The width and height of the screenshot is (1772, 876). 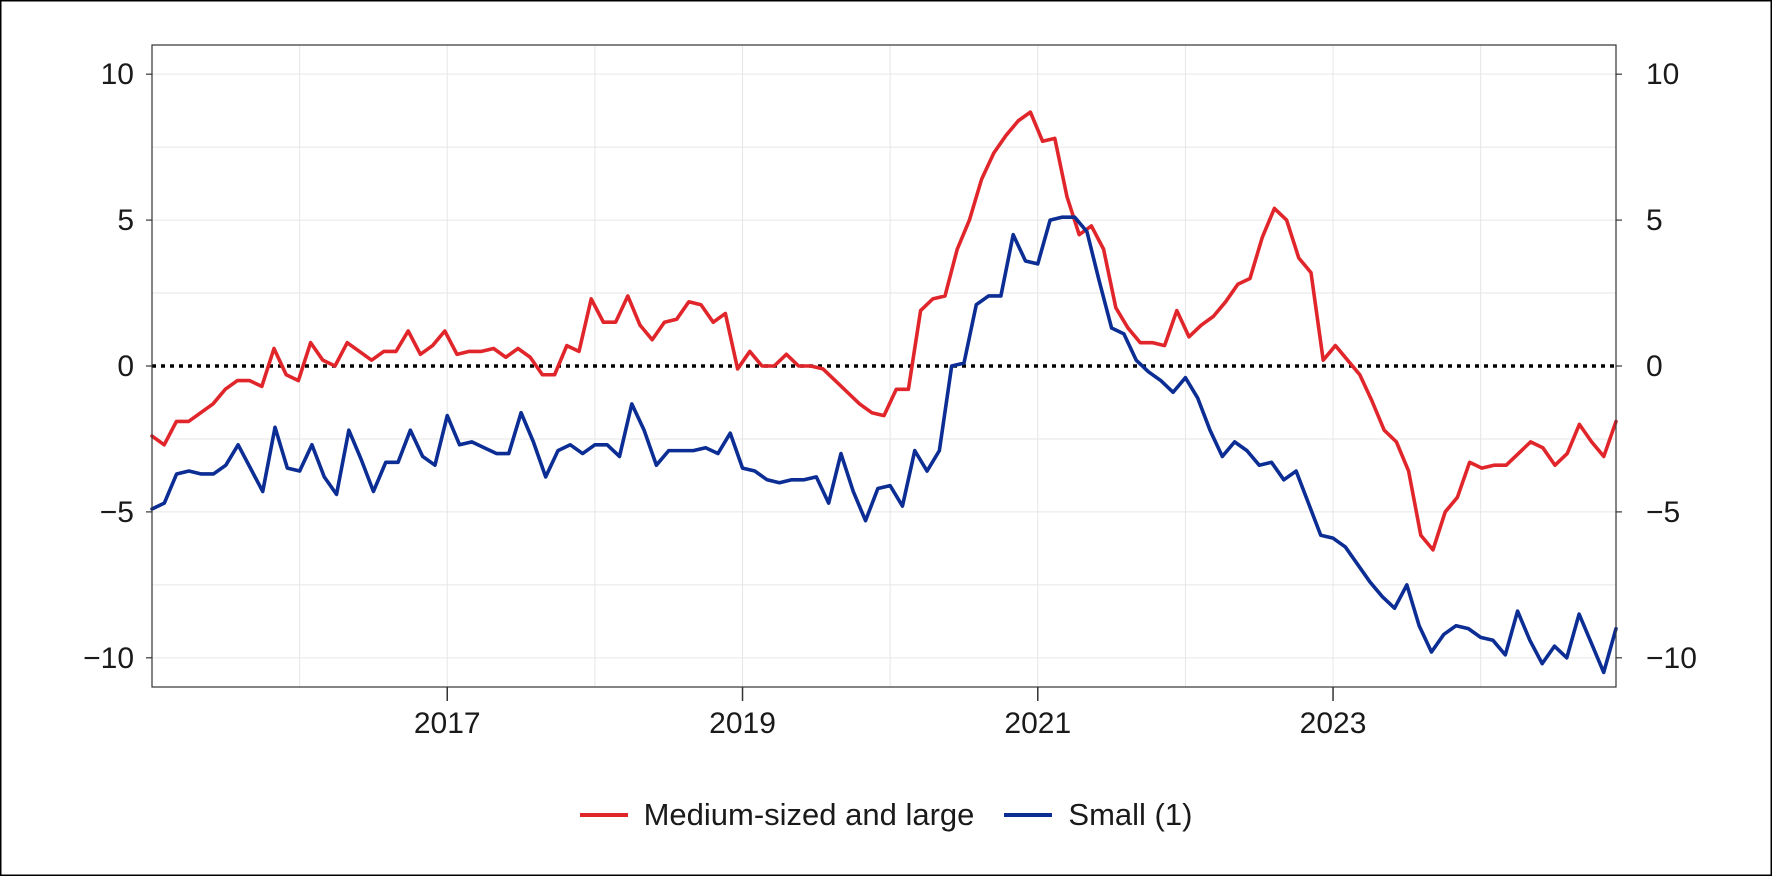 I want to click on y-tick-label-right: 5, so click(x=1654, y=220).